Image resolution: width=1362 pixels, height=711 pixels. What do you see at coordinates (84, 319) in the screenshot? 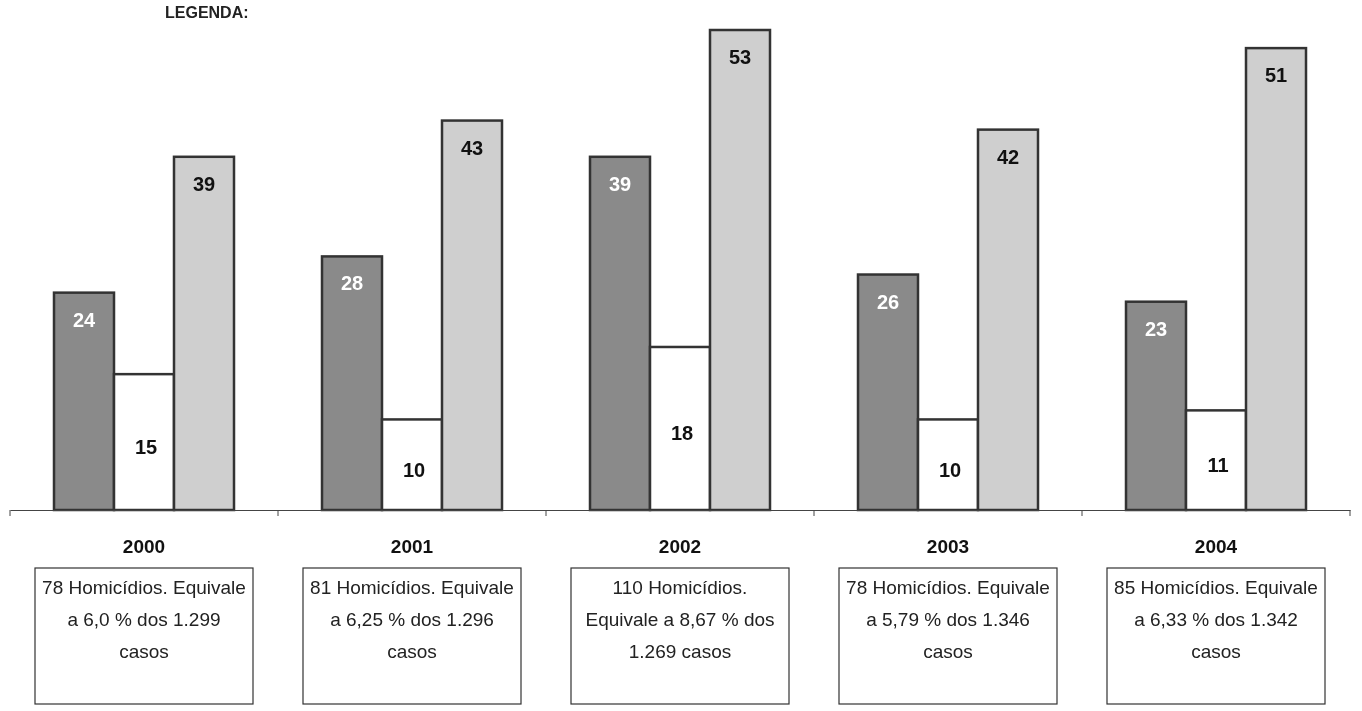
I see `data-label: 24` at bounding box center [84, 319].